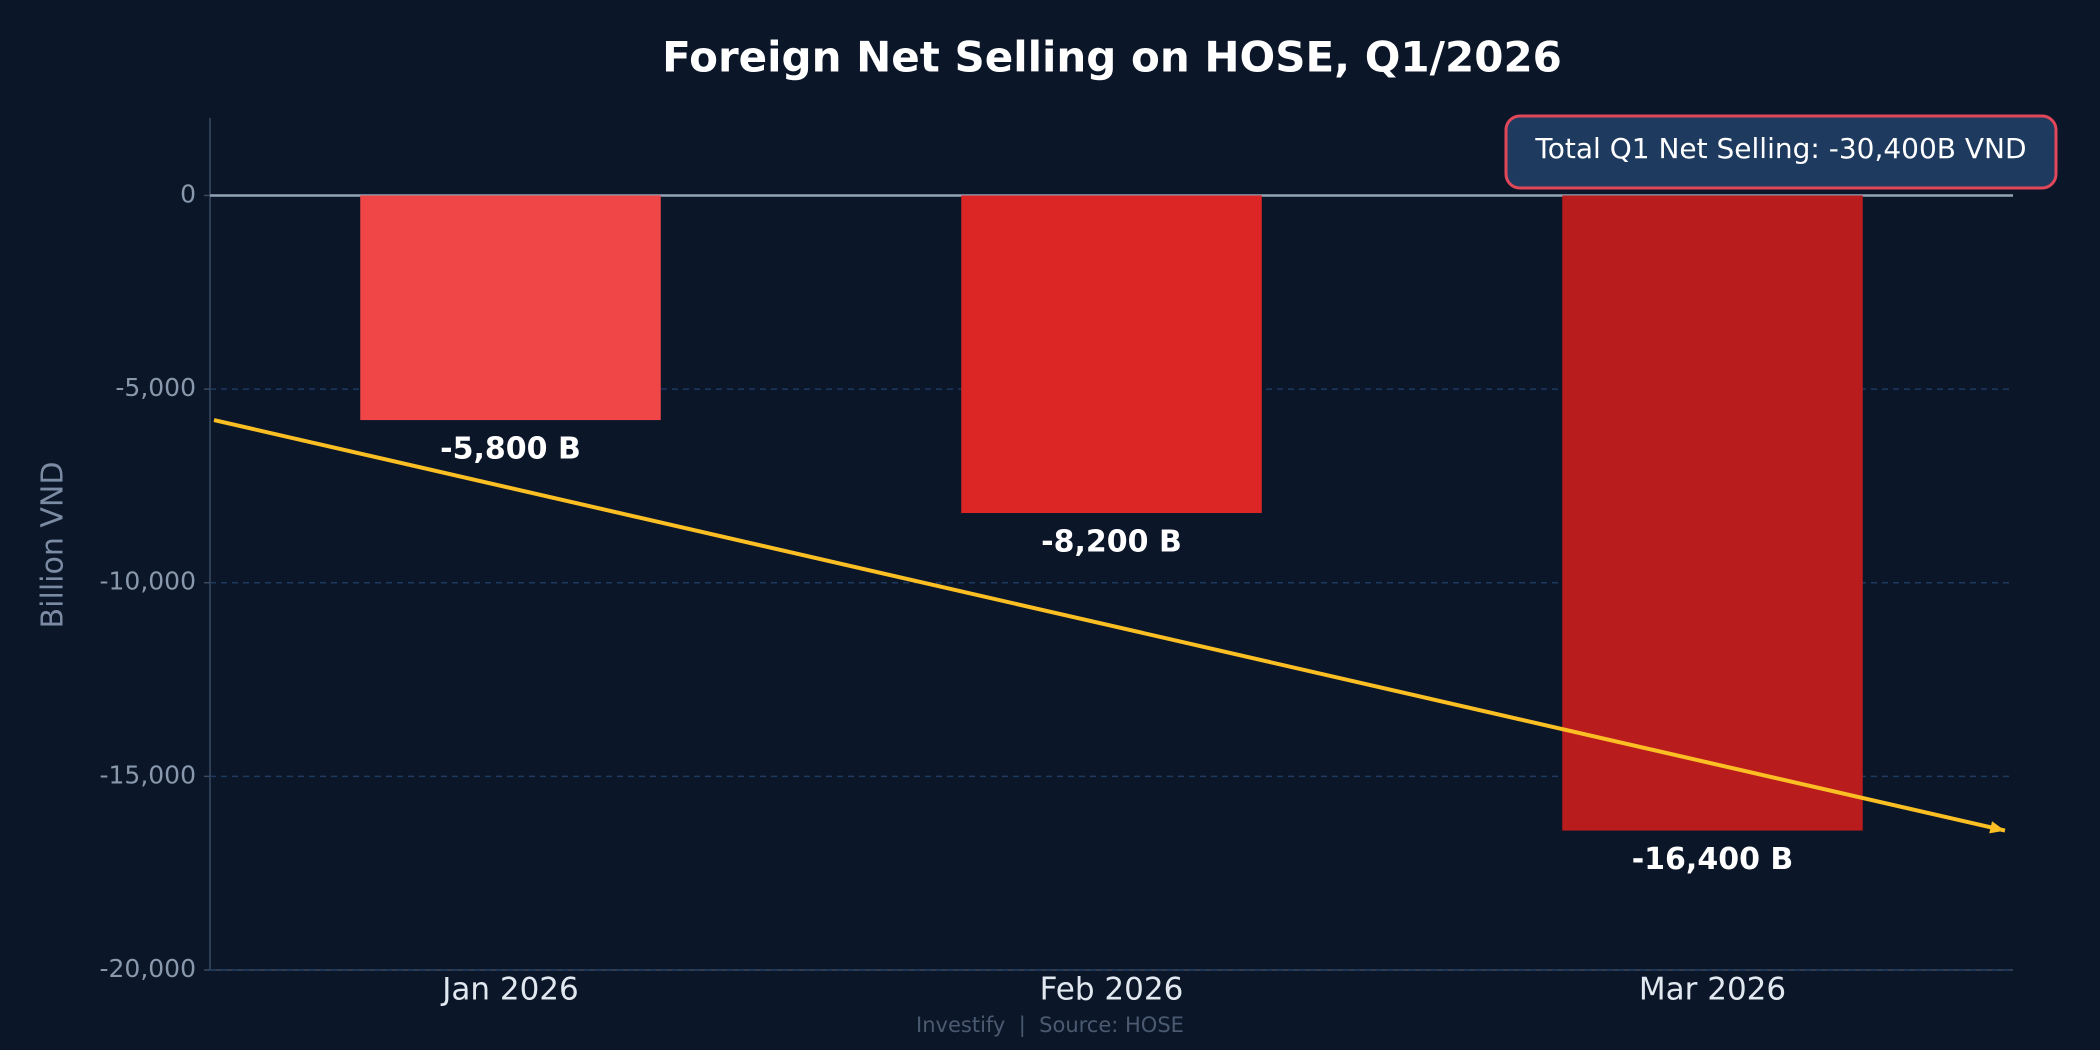 This screenshot has width=2100, height=1050. I want to click on annotation: Total Q1 Net Selling: -30,400B VND, so click(1780, 148).